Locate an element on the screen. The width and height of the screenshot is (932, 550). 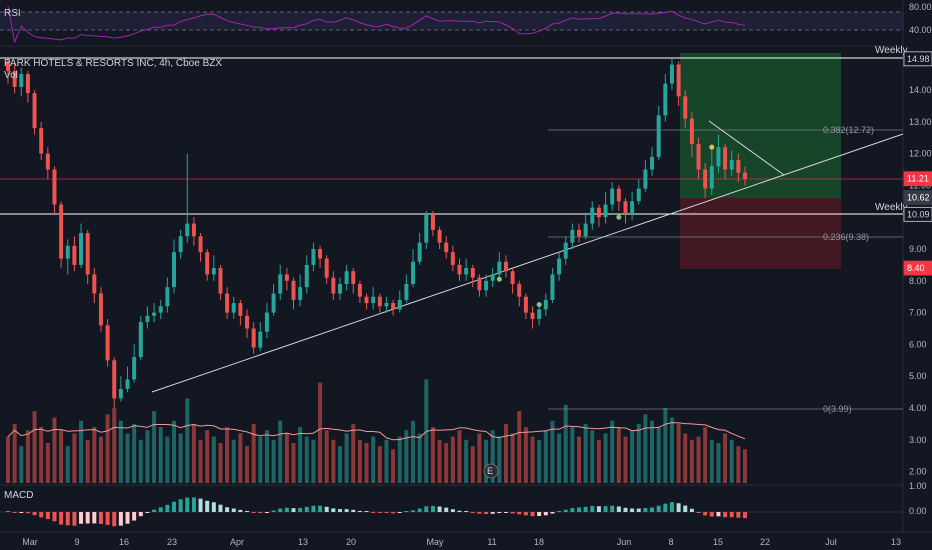
signal-dot is located at coordinates (539, 305).